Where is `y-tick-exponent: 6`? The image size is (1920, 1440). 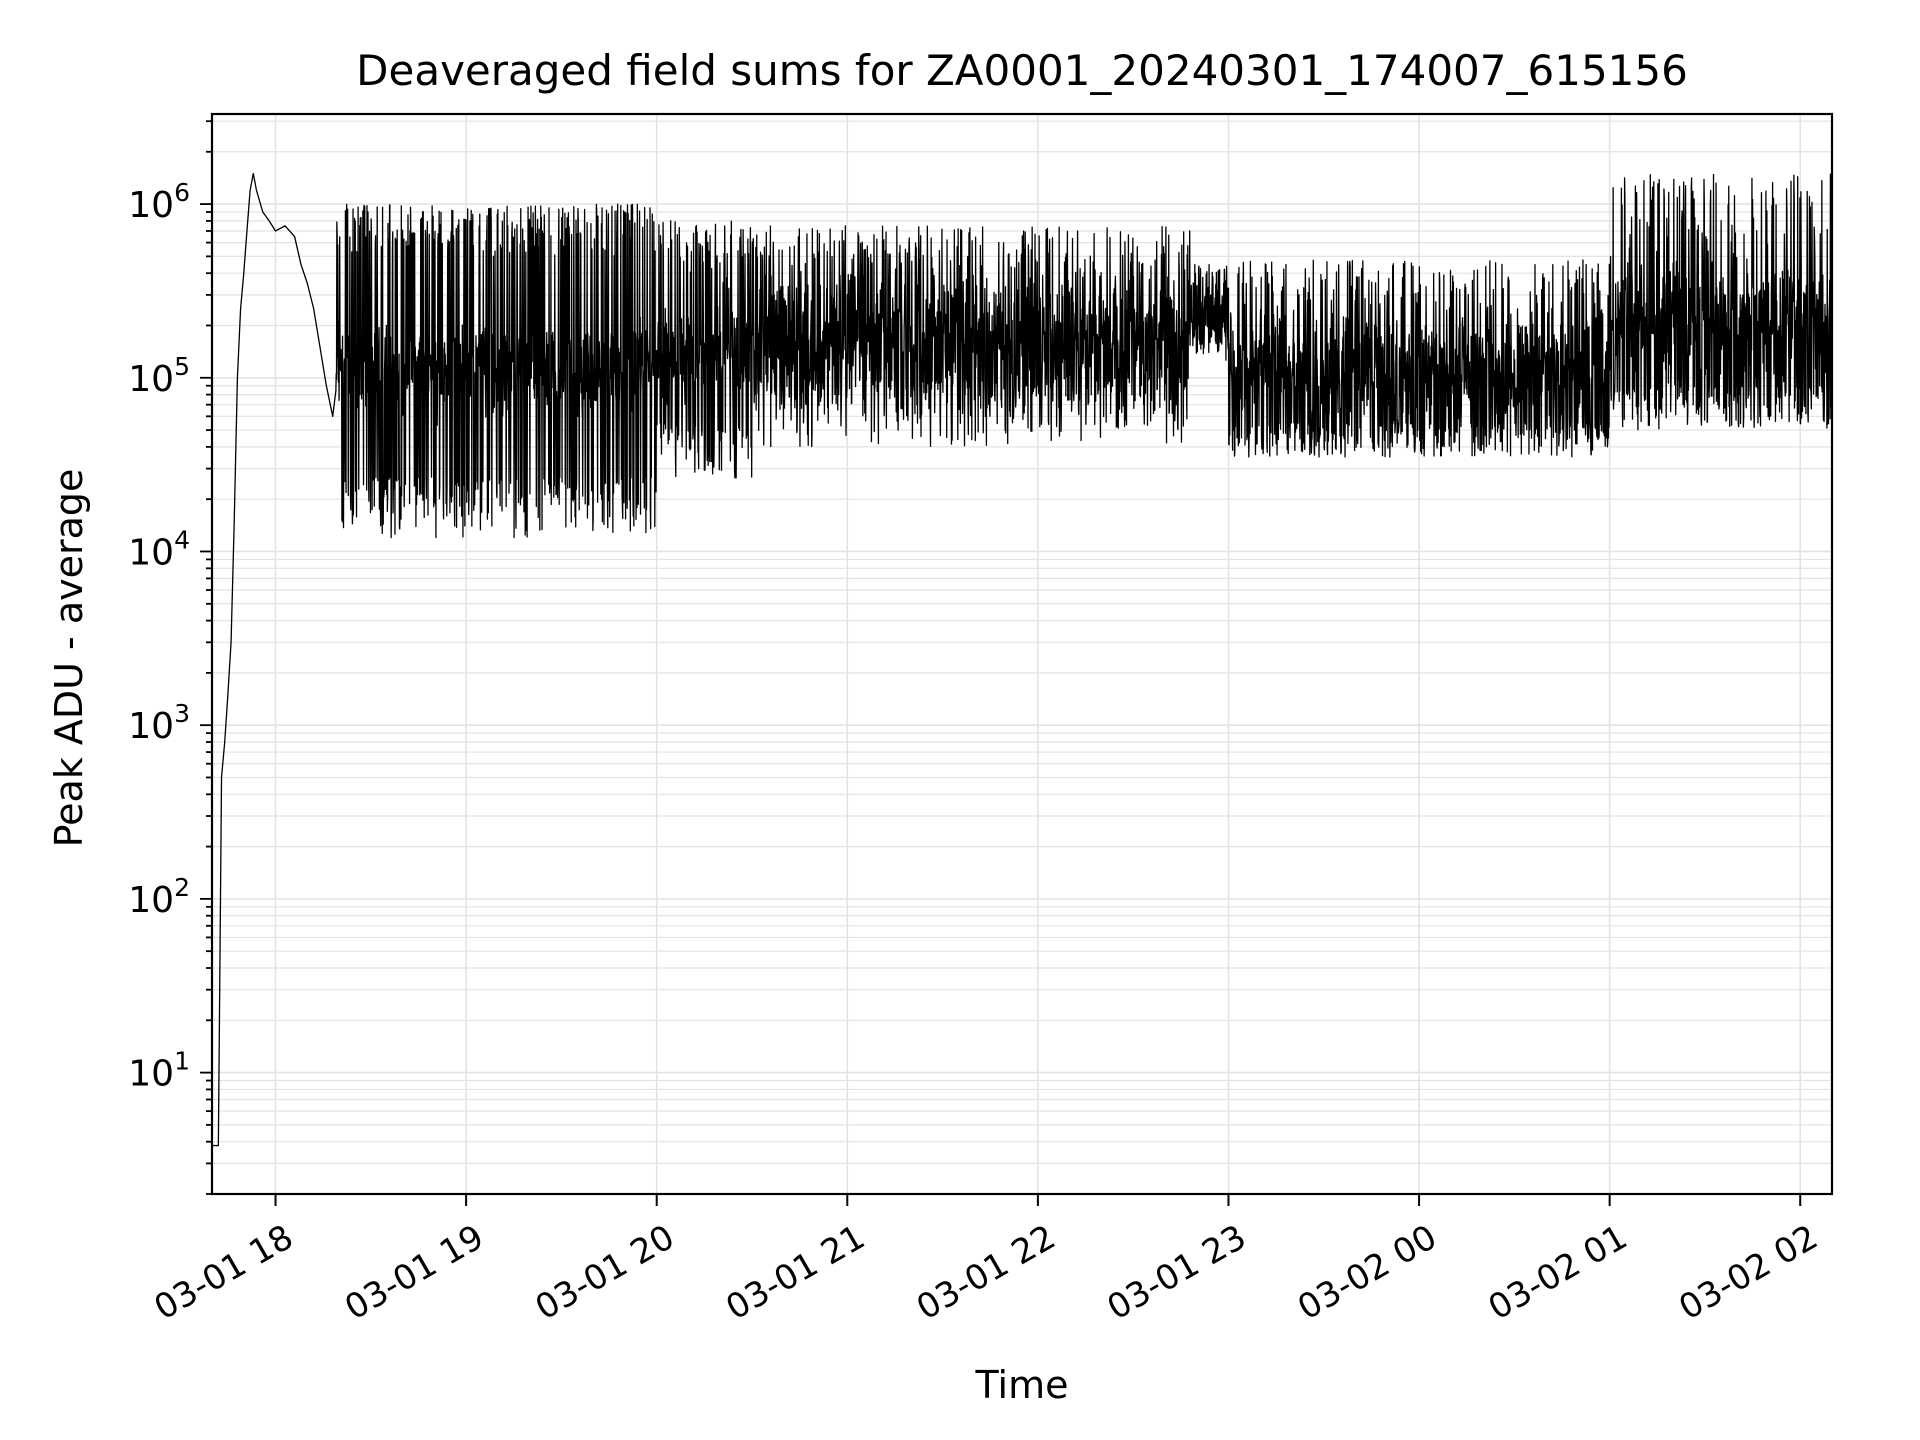
y-tick-exponent: 6 is located at coordinates (182, 192).